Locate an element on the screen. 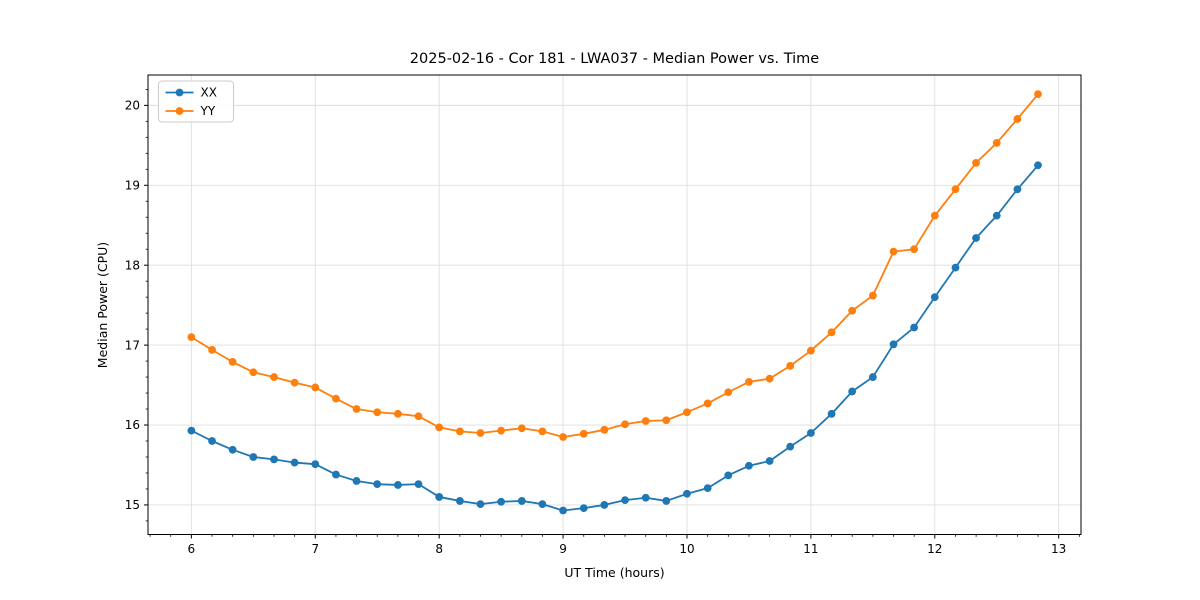 This screenshot has width=1200, height=600. y-axis-label: Median Power (CPU) is located at coordinates (102, 305).